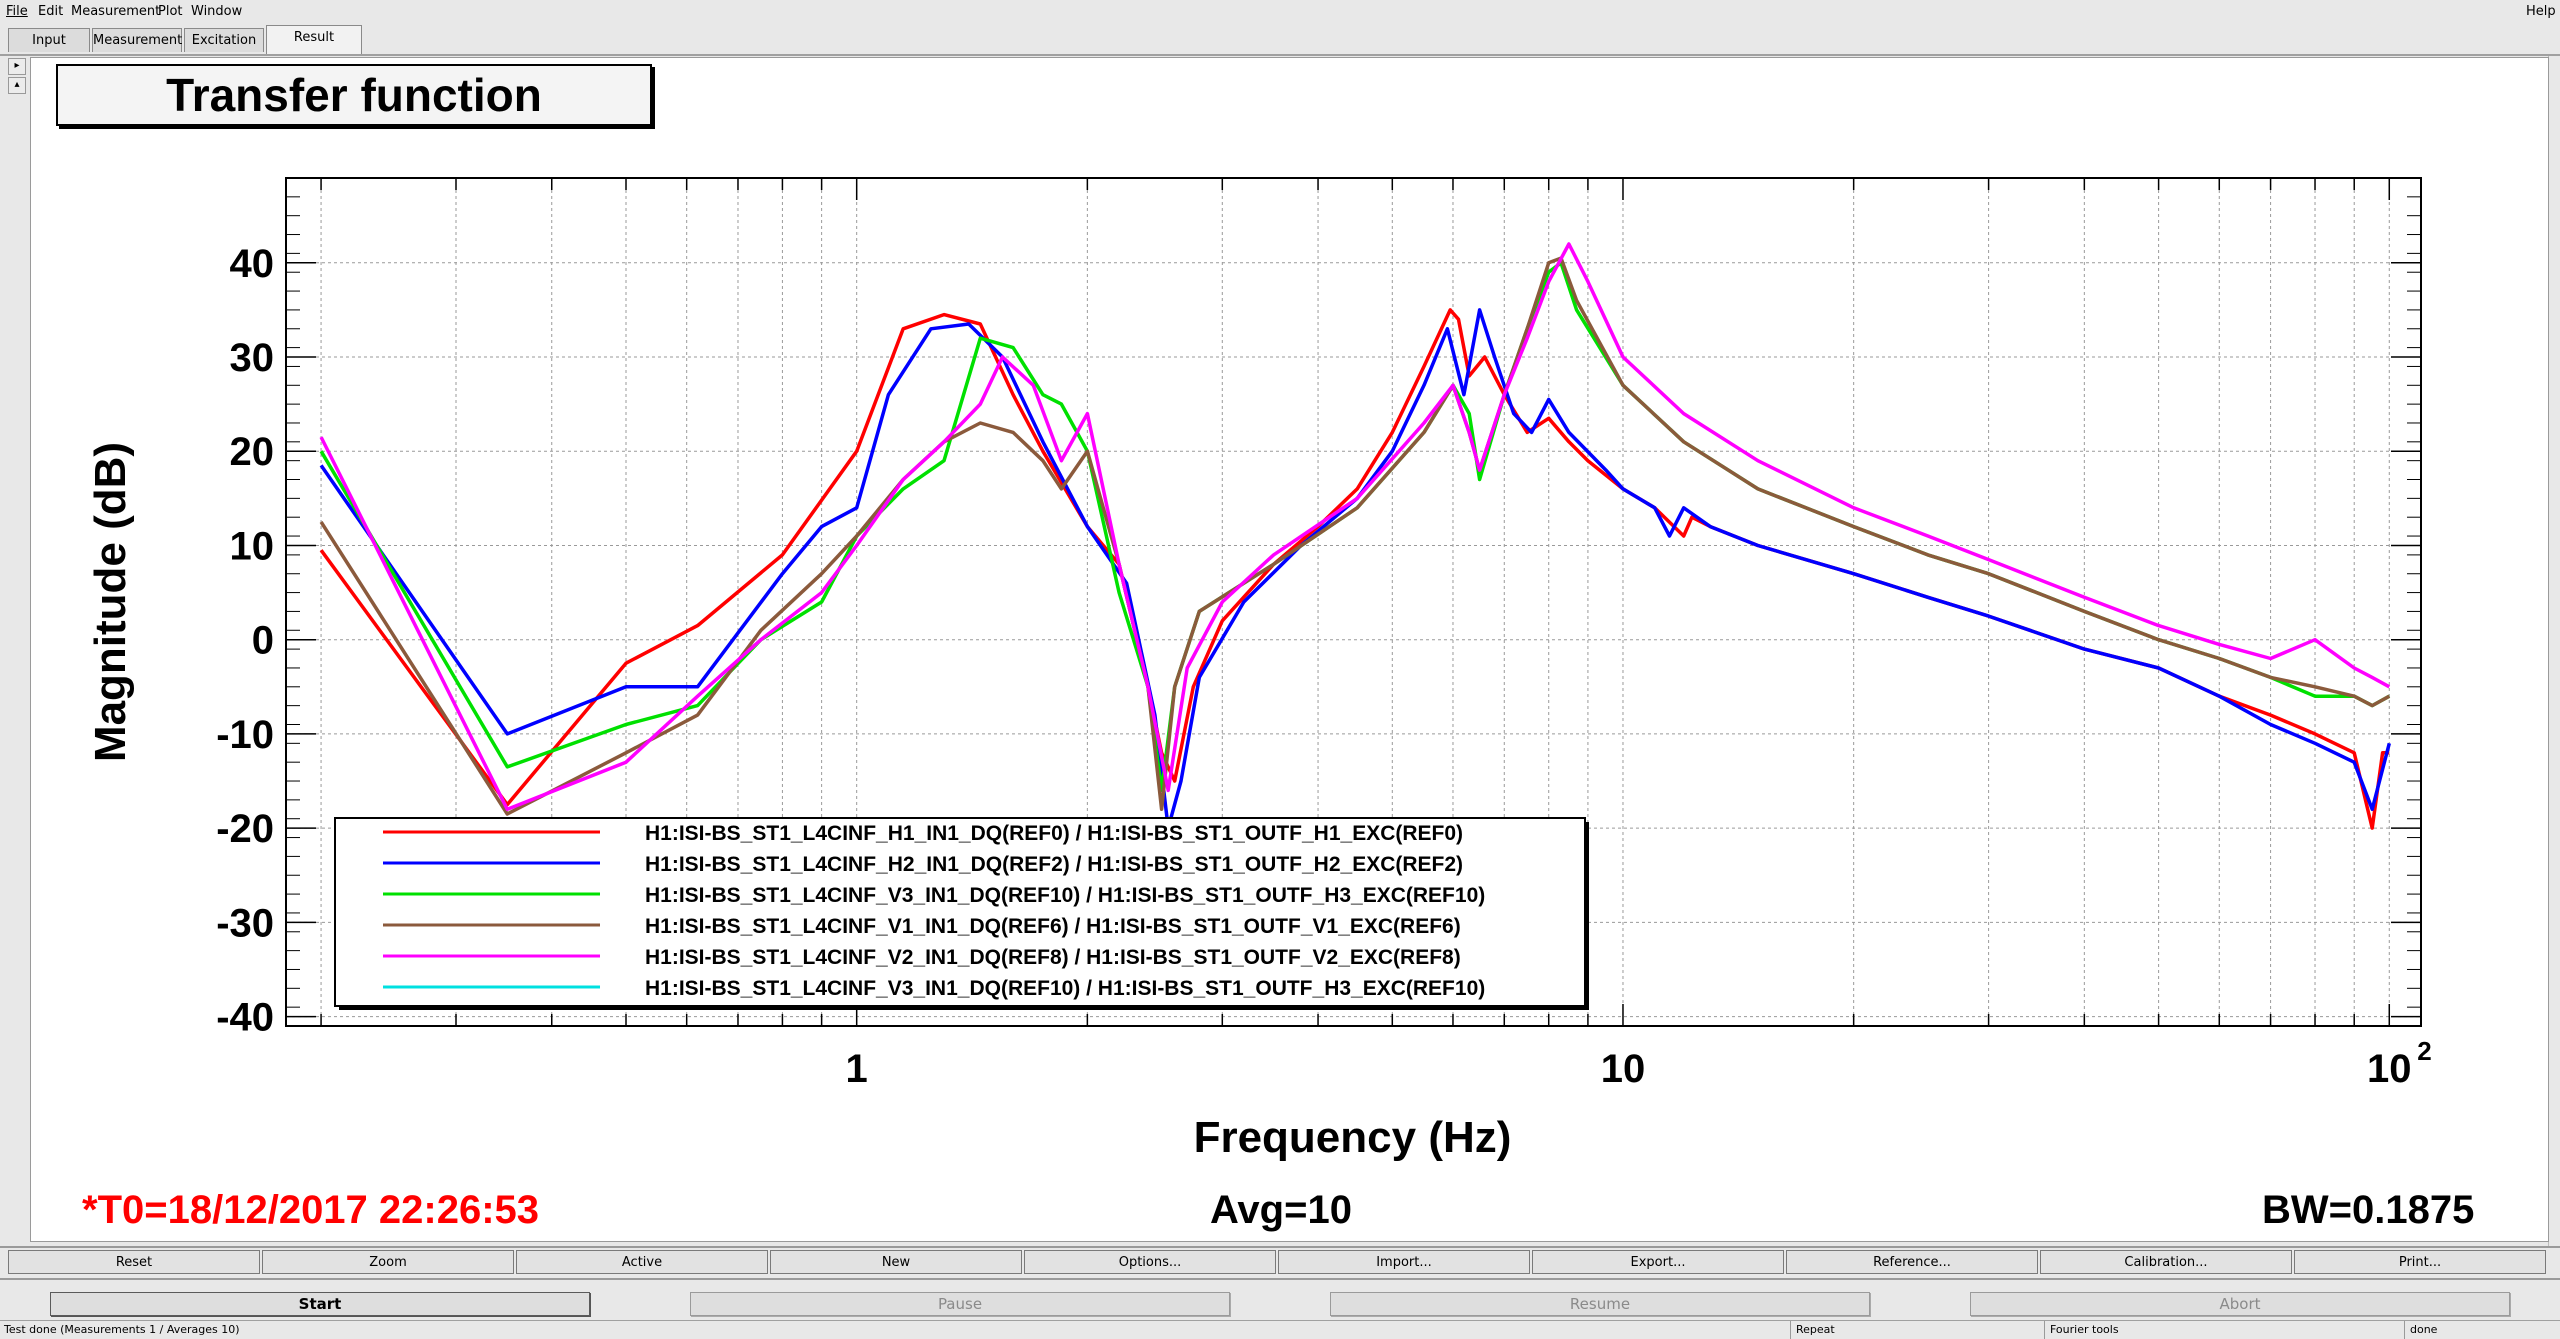 This screenshot has height=1339, width=2560. I want to click on tab-excitation: Excitation, so click(224, 40).